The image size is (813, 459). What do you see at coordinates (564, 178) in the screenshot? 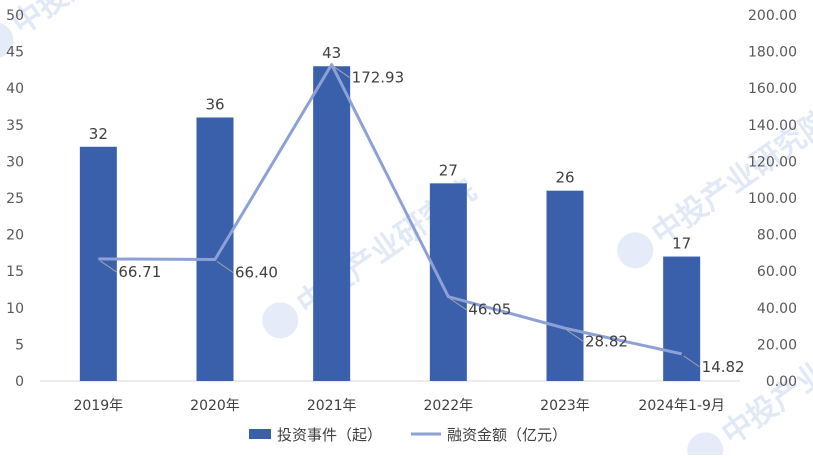
I see `bar-data-label: 26` at bounding box center [564, 178].